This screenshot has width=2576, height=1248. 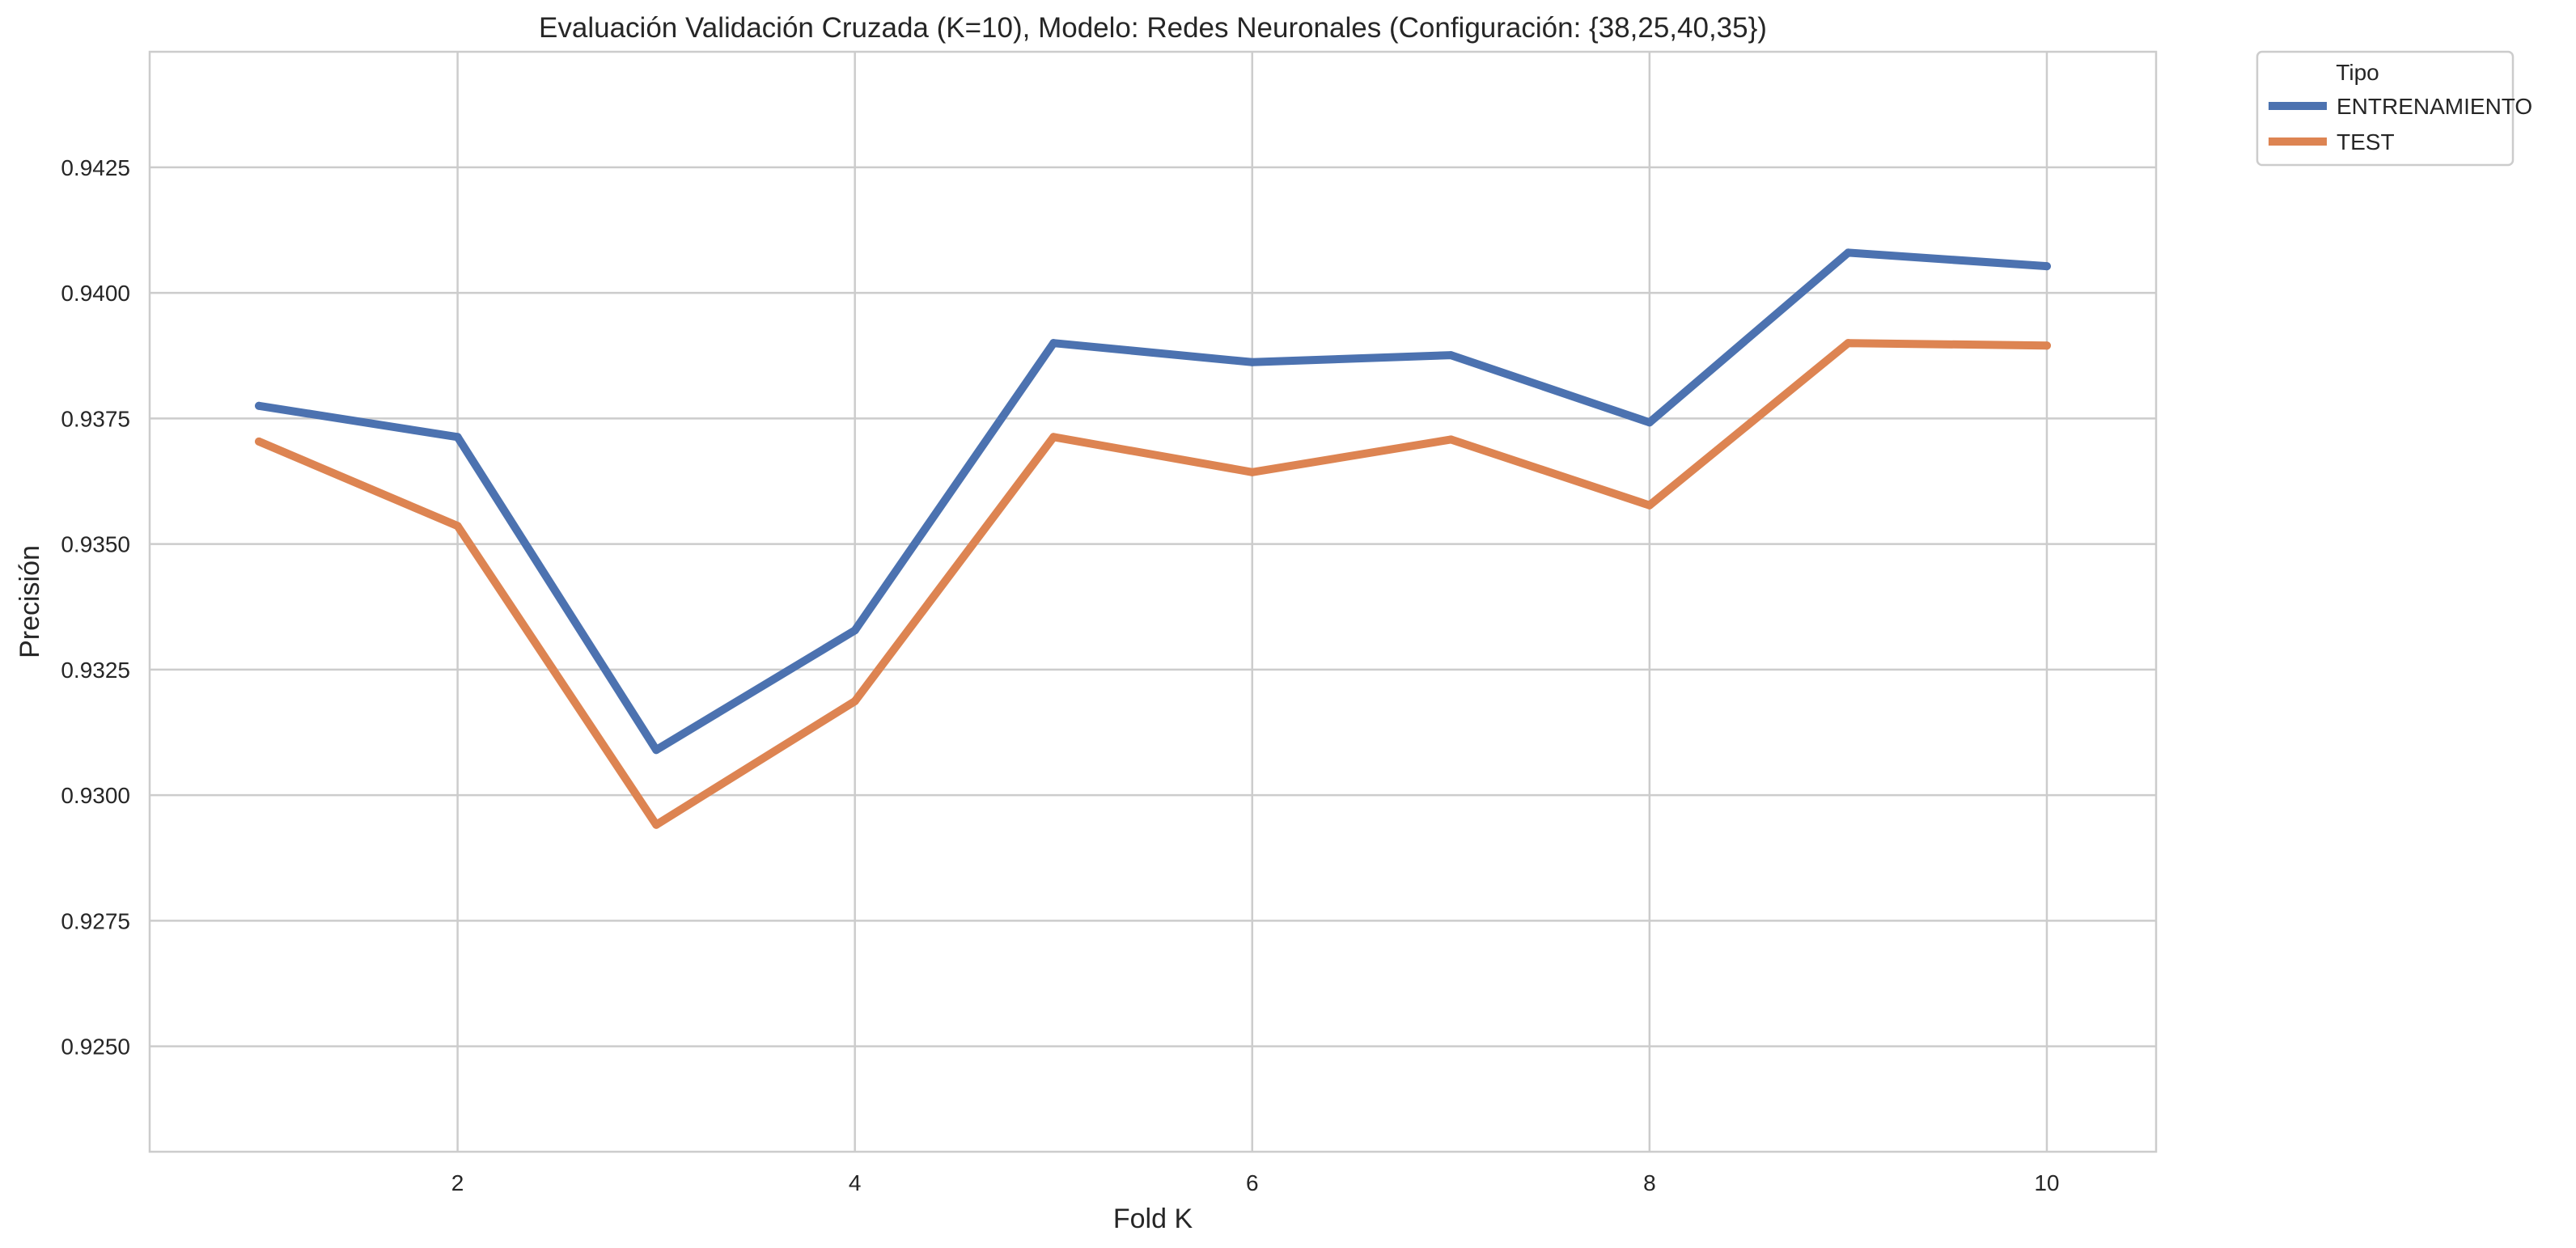 I want to click on x-tick-label: 4, so click(x=855, y=1182).